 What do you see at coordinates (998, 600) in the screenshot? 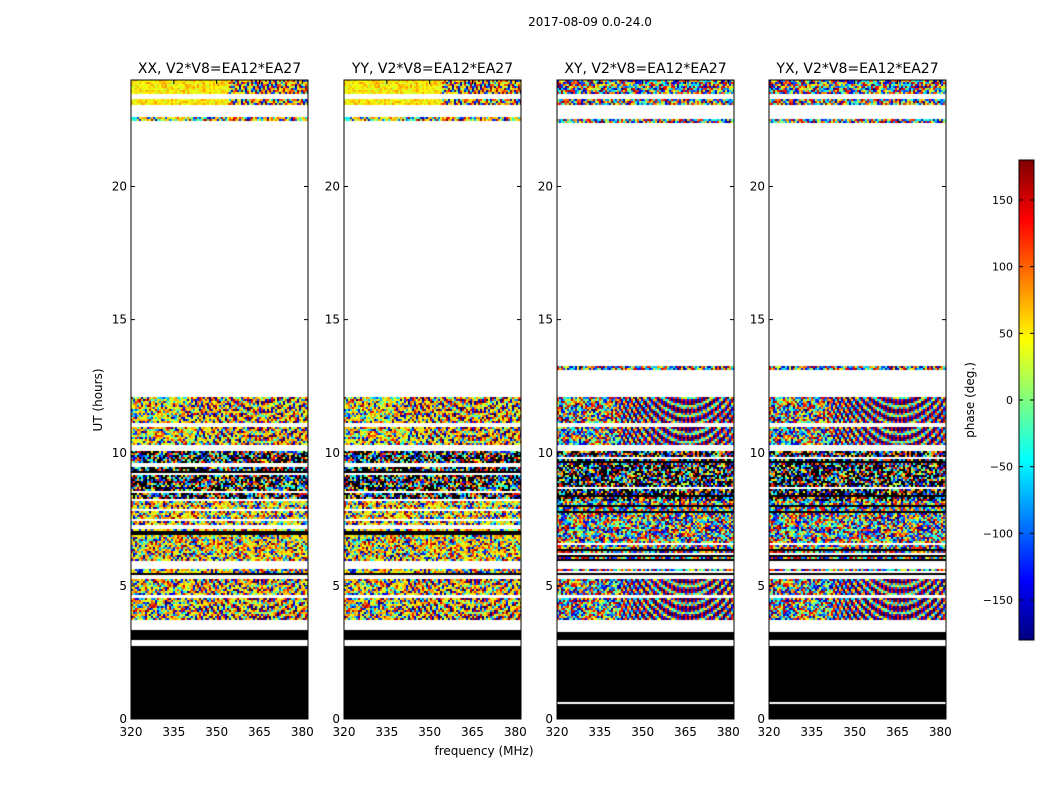
I see `colorbar-tick-label: −150` at bounding box center [998, 600].